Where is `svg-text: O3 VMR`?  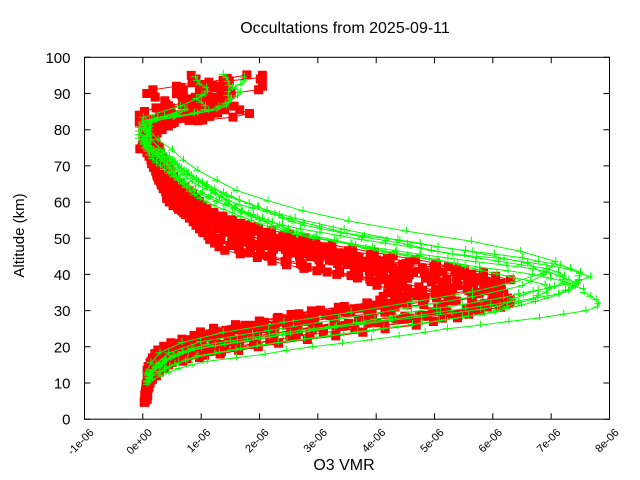
svg-text: O3 VMR is located at coordinates (343, 465).